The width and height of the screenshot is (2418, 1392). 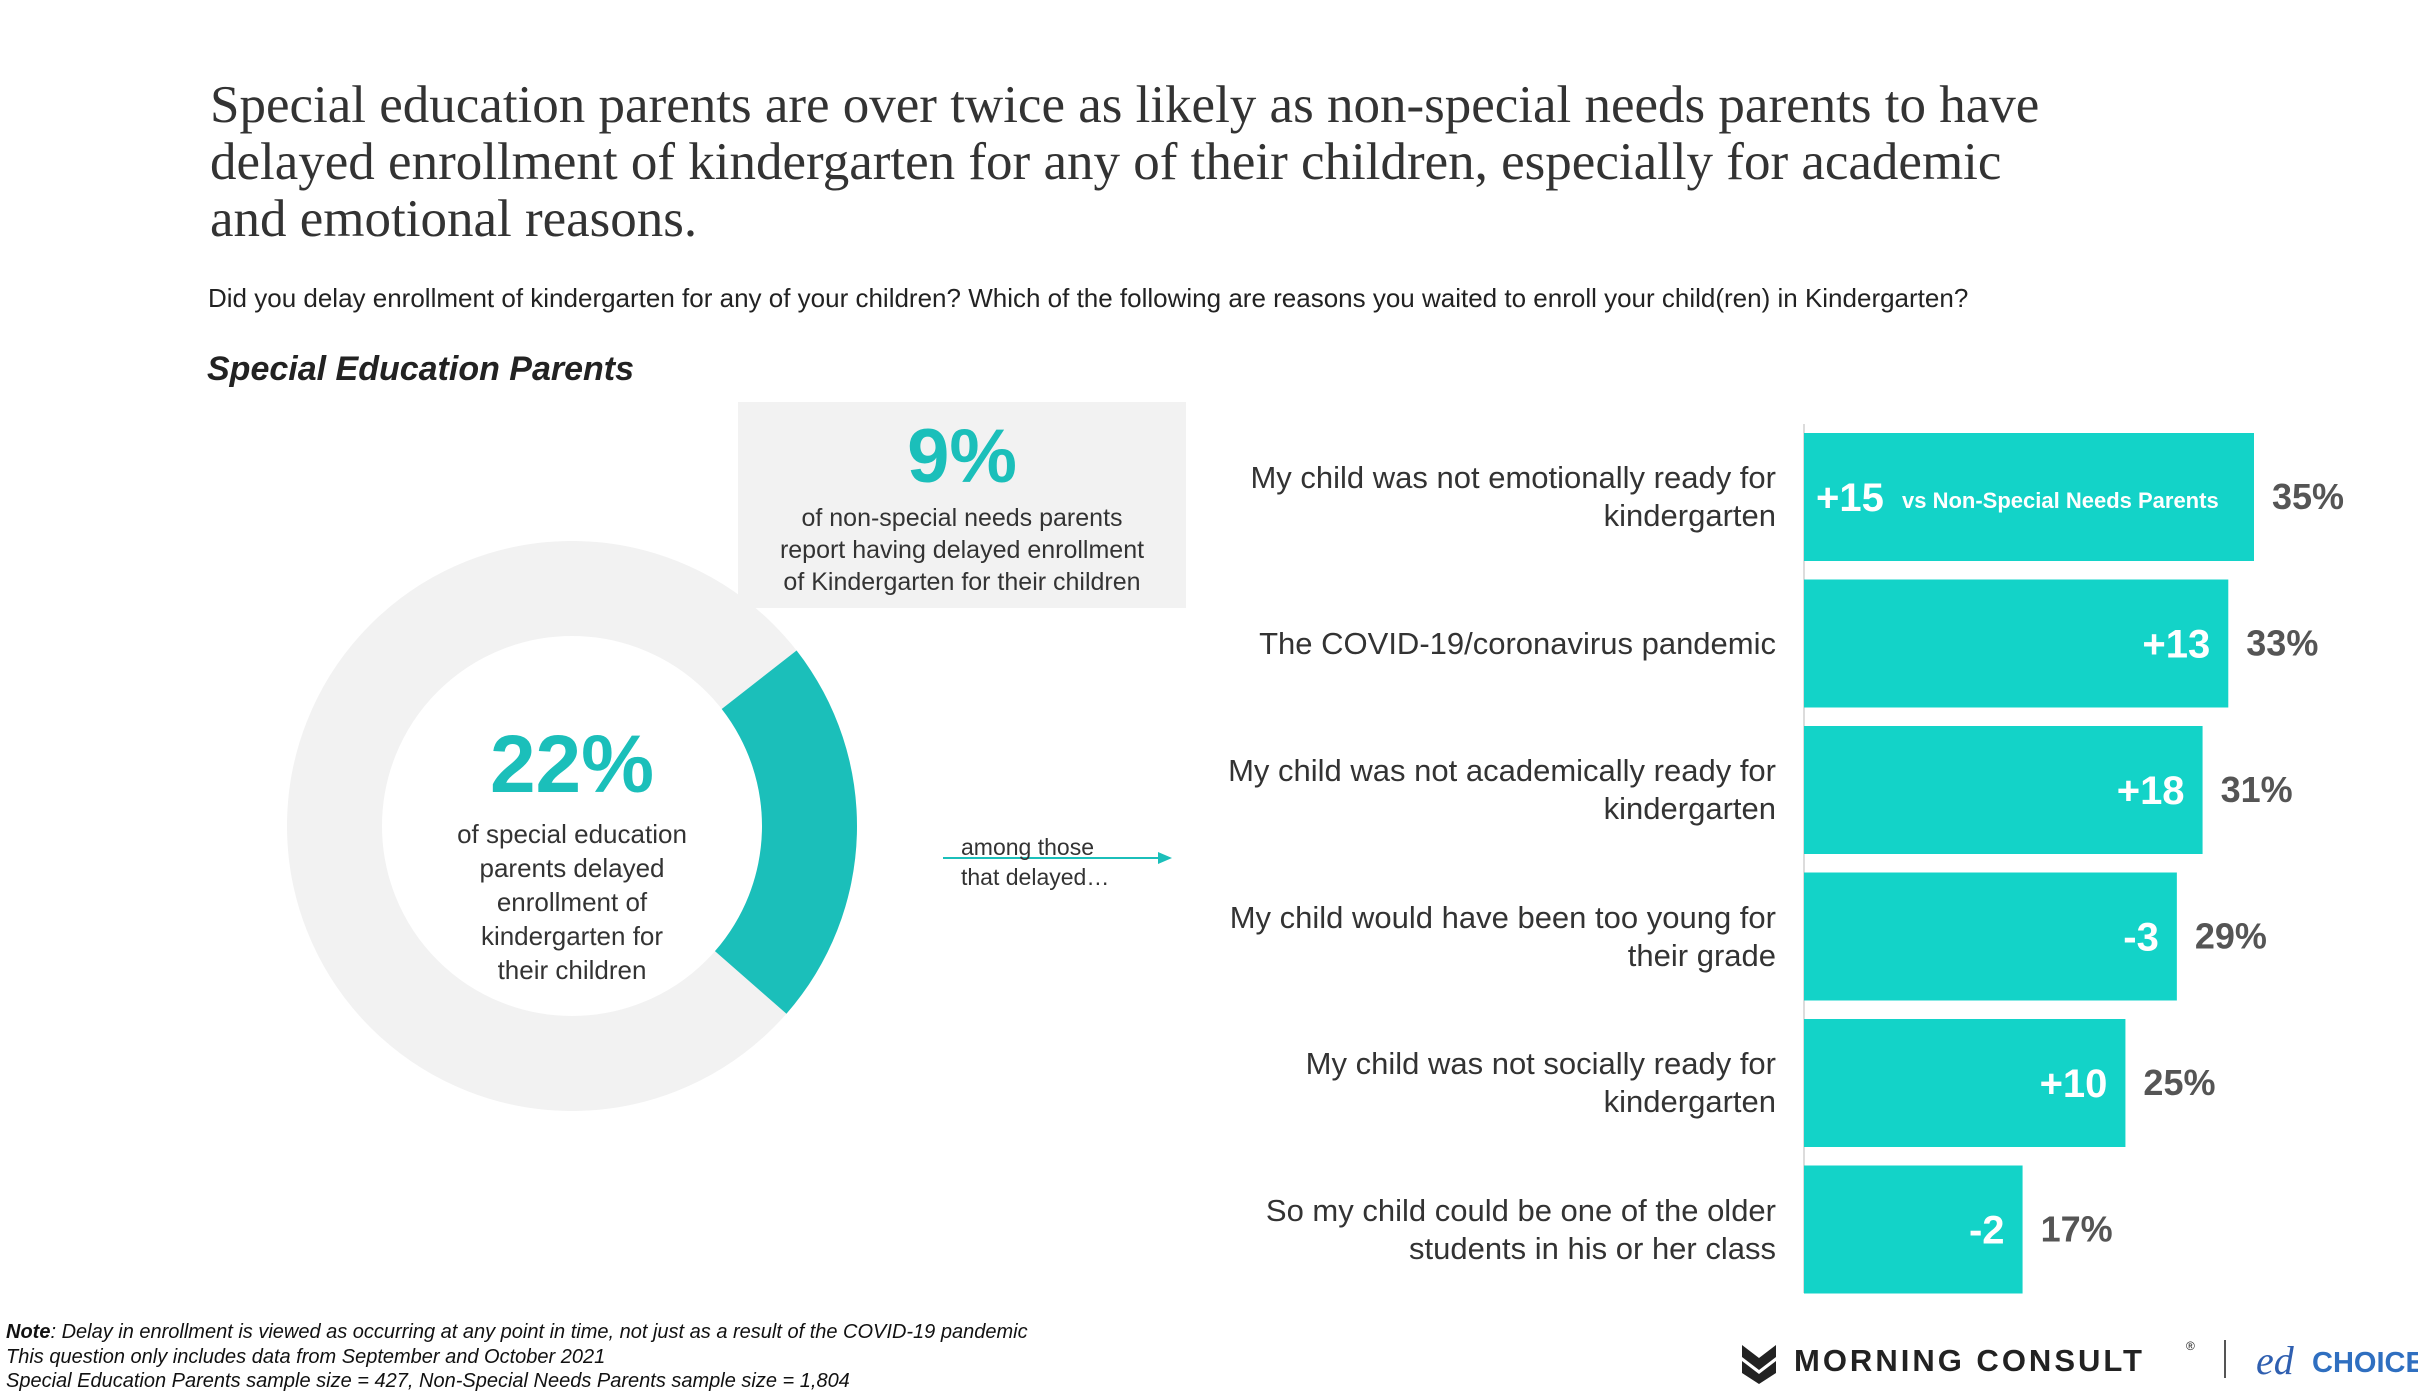 What do you see at coordinates (571, 868) in the screenshot?
I see `donut-center-text: parents delayed` at bounding box center [571, 868].